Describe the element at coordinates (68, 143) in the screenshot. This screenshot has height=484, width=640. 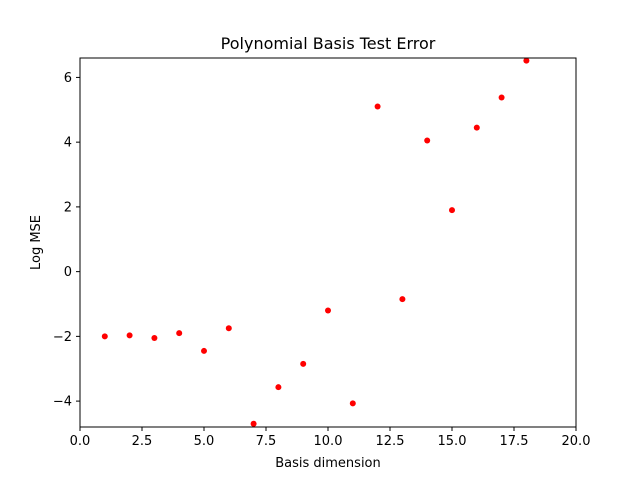
I see `y-tick-label: 4` at that location.